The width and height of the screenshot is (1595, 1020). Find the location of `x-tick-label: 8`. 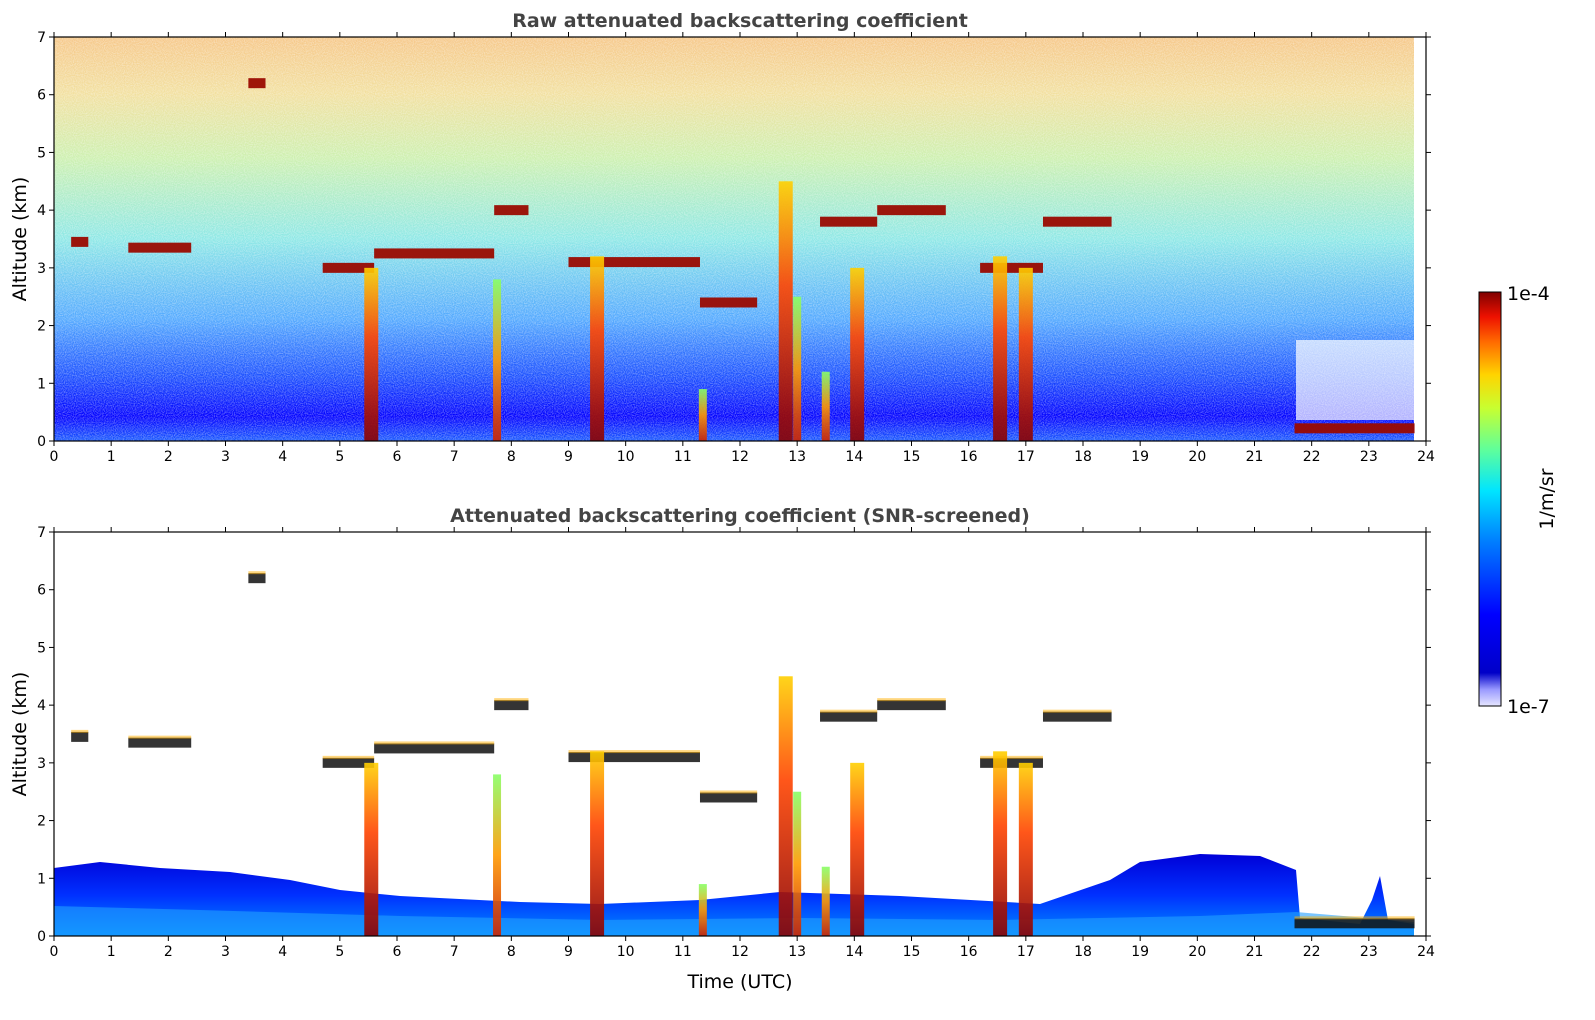

x-tick-label: 8 is located at coordinates (511, 457).